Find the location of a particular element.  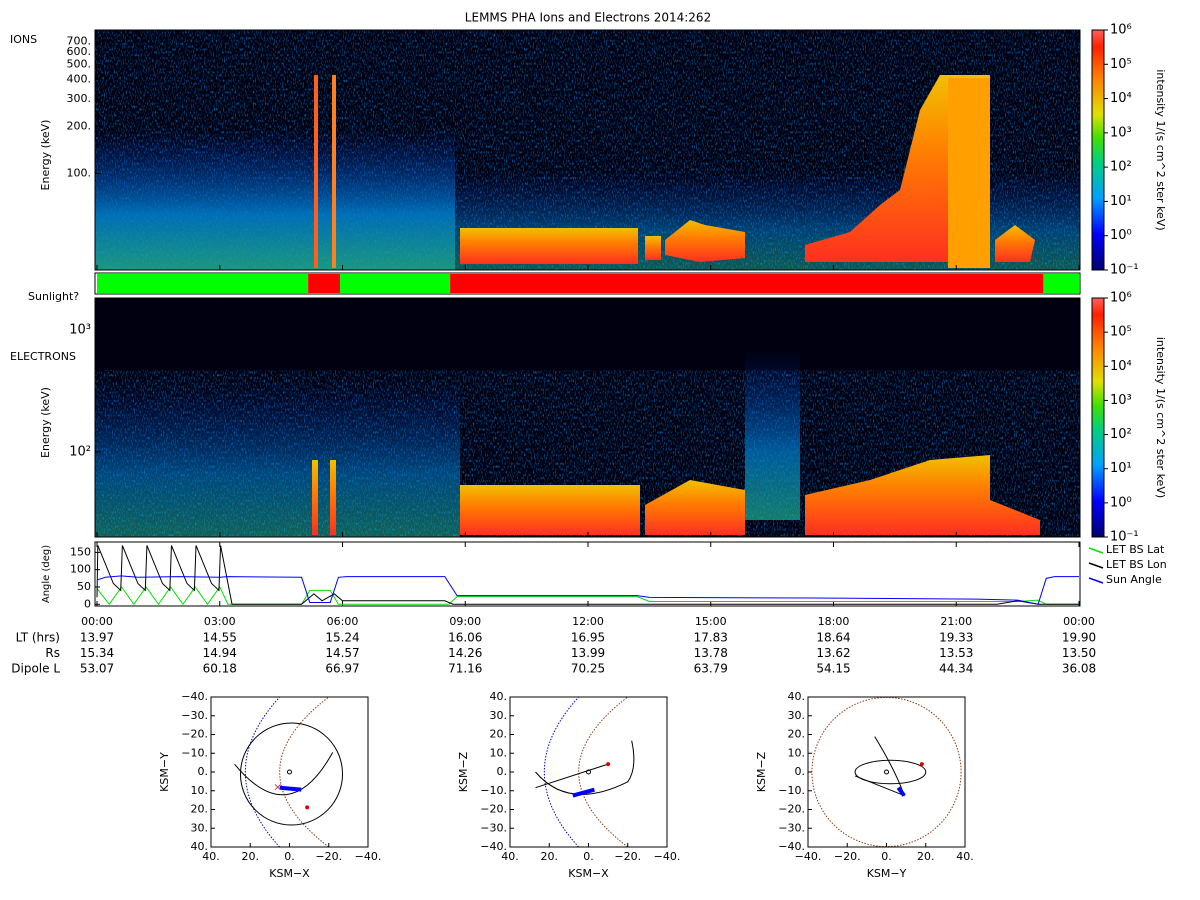

y-tick-label: 40. is located at coordinates (200, 846).